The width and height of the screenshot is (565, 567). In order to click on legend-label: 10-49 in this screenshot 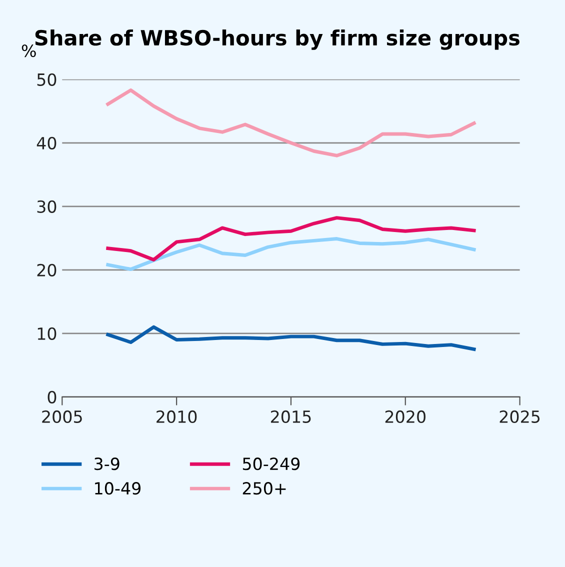, I will do `click(118, 488)`.